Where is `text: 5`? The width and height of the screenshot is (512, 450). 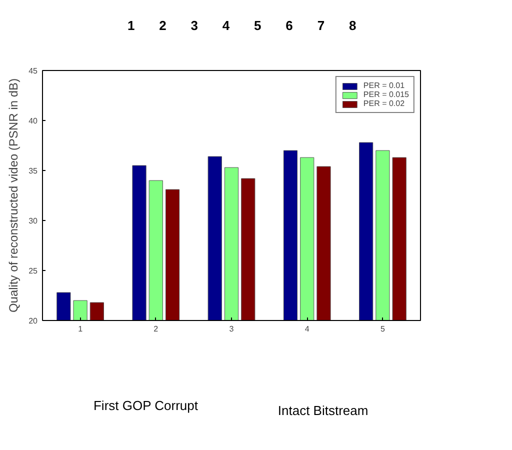 text: 5 is located at coordinates (258, 25).